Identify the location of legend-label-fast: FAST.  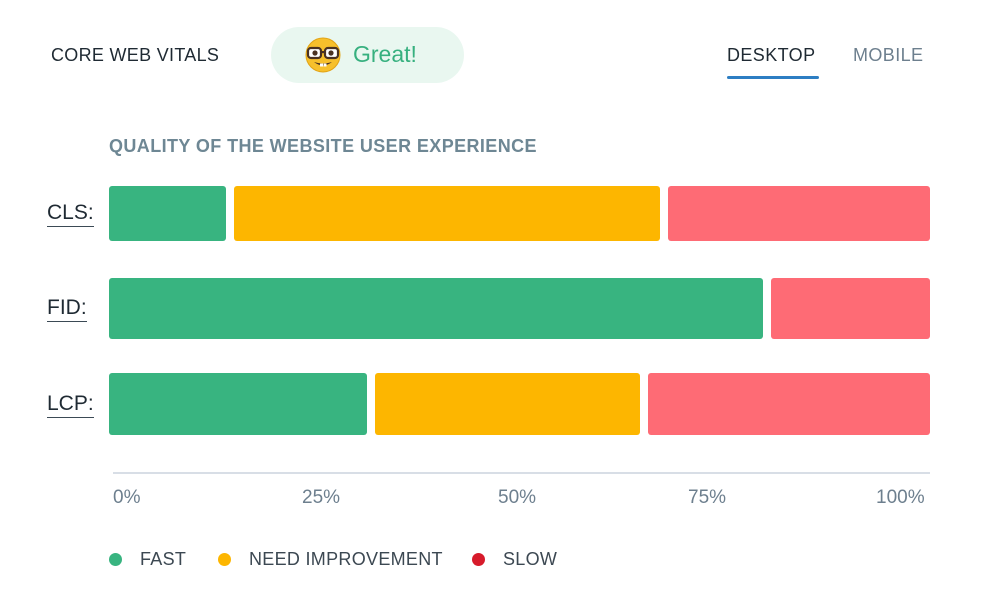
(163, 559).